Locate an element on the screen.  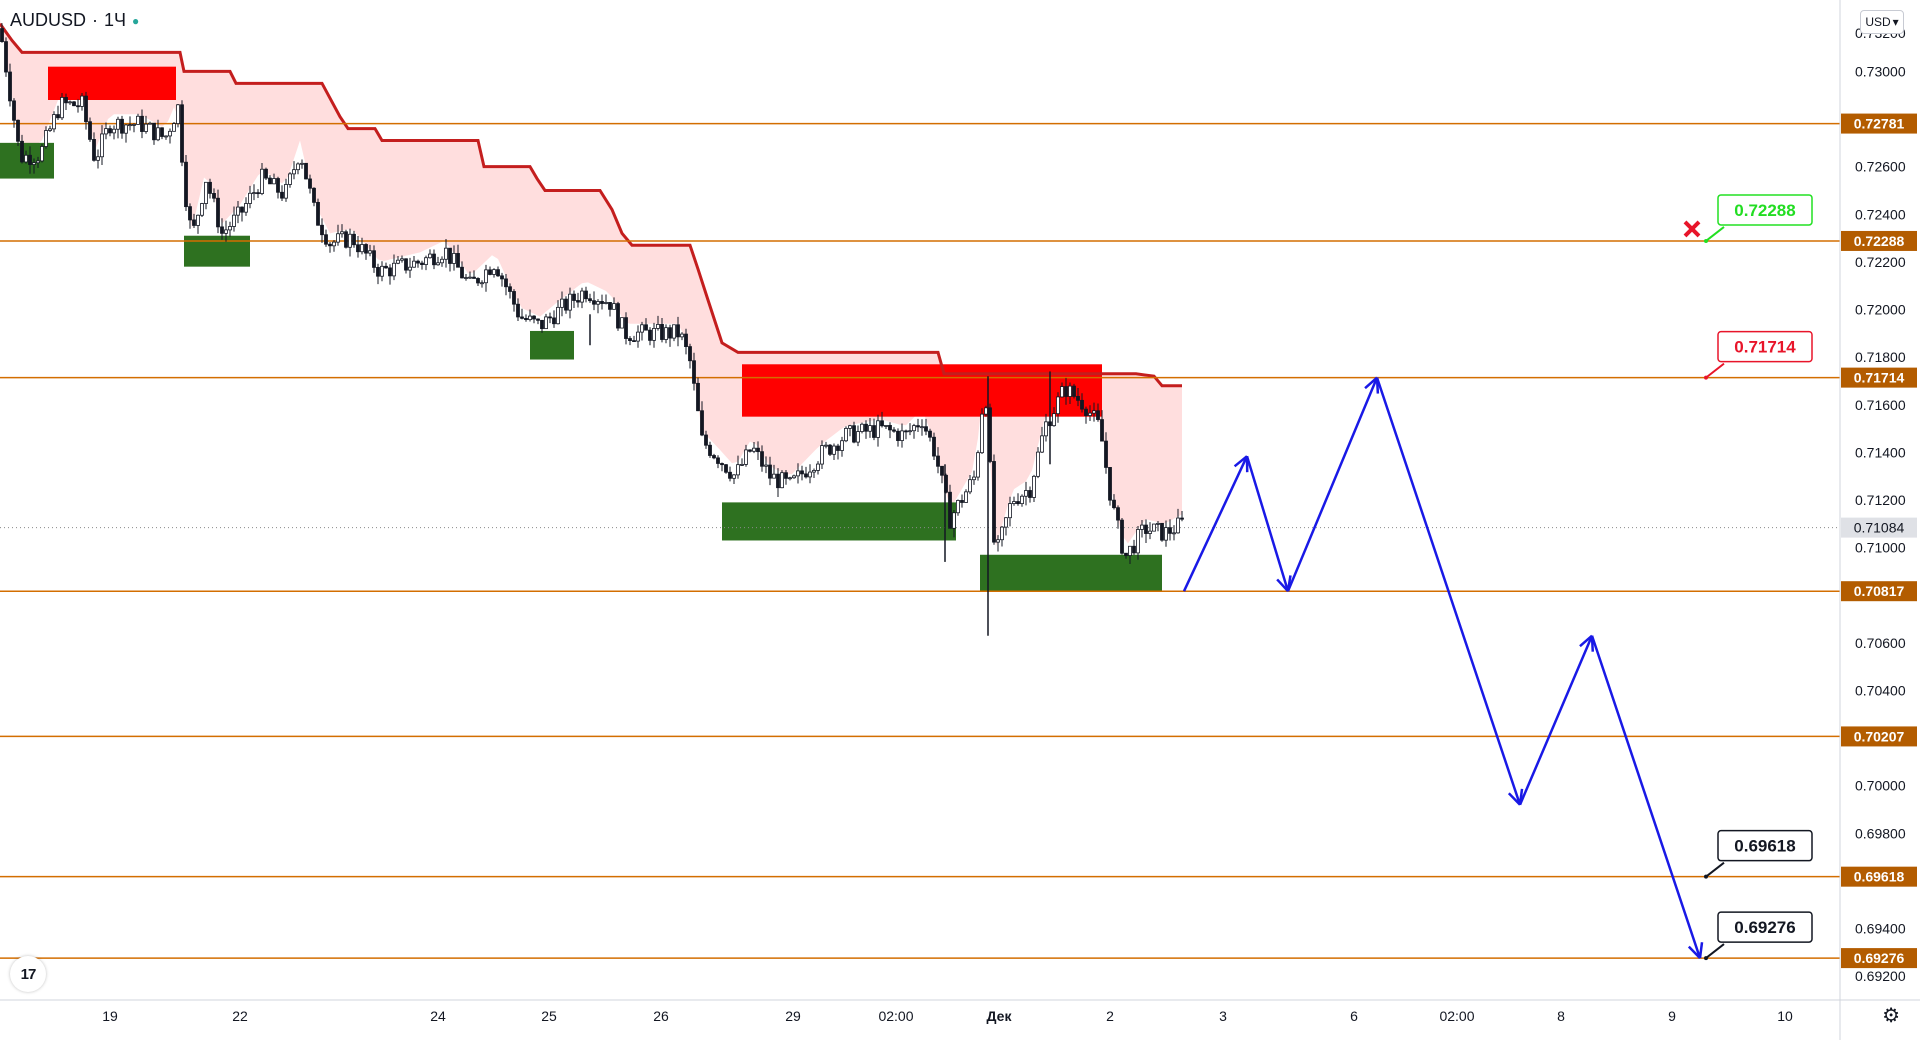
demand-zone is located at coordinates (839, 521).